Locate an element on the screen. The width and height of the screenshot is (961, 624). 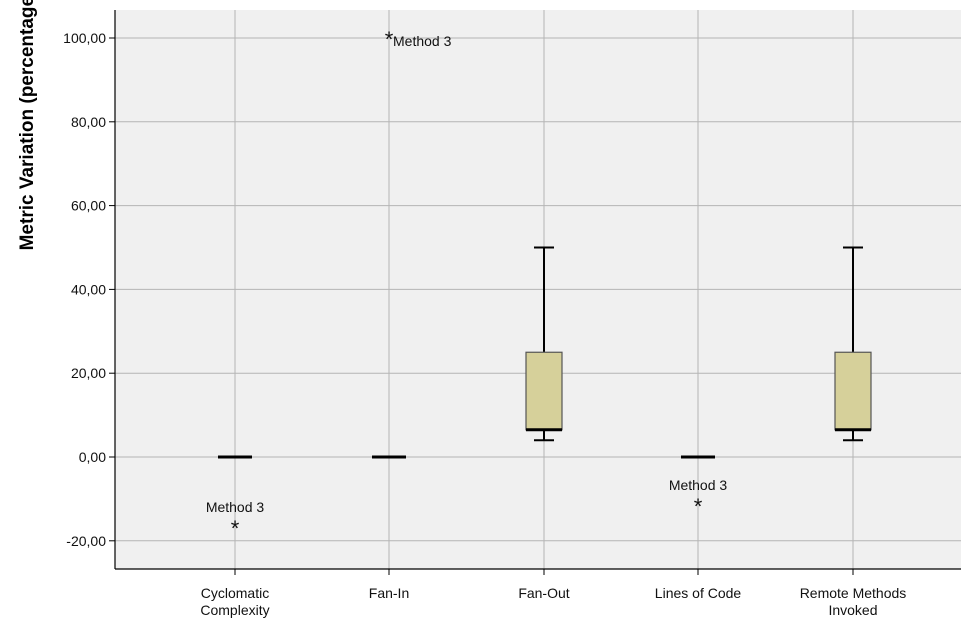
y-tick-label: 40,00 is located at coordinates (88, 289).